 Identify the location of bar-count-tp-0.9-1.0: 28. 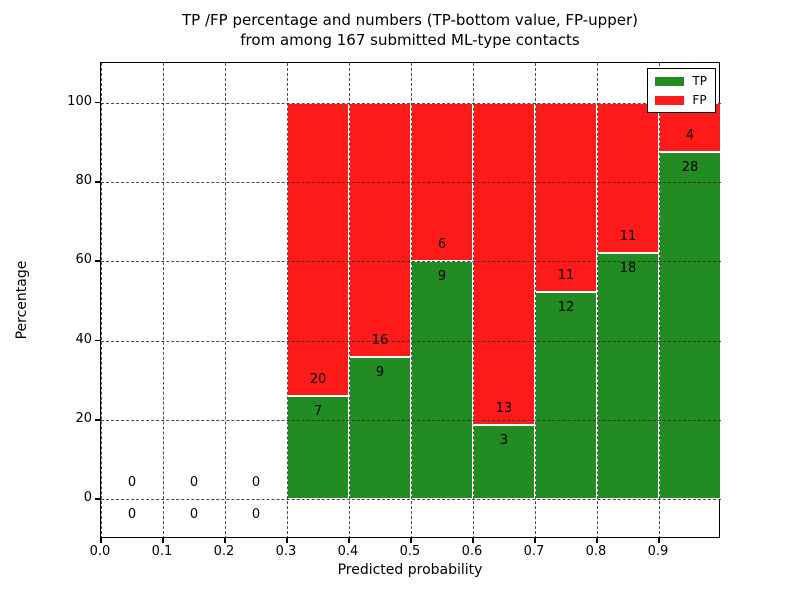
(690, 168).